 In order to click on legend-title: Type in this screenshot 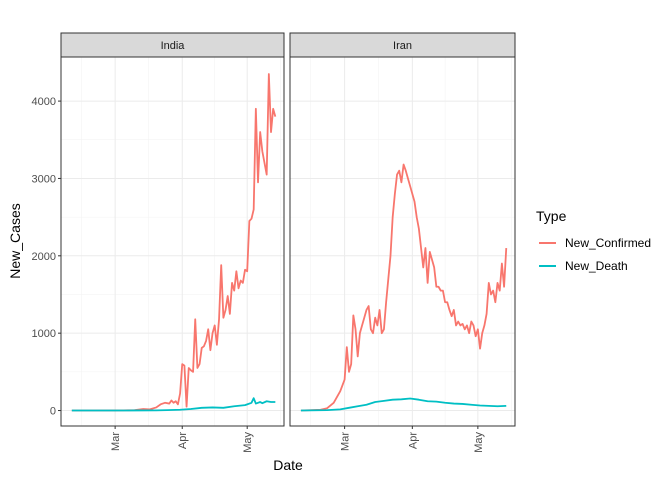, I will do `click(551, 216)`.